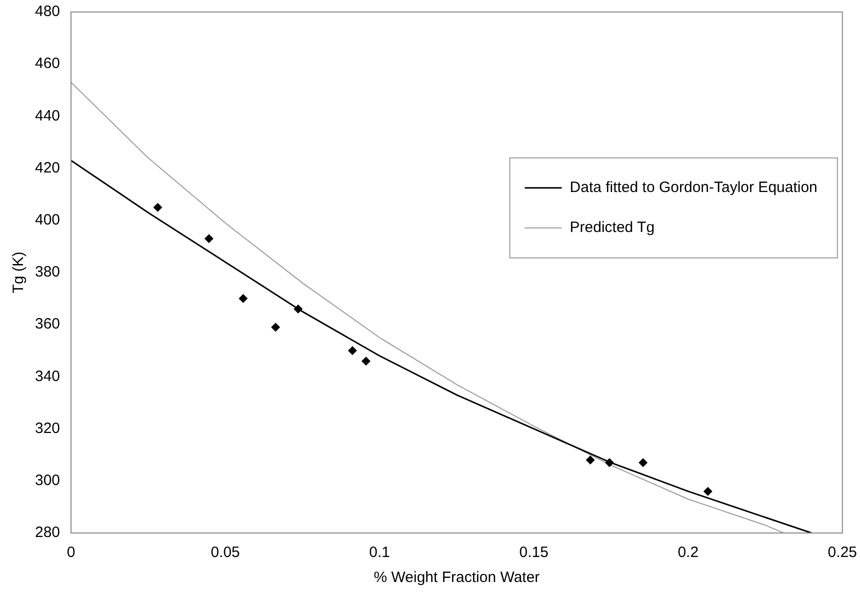 Image resolution: width=860 pixels, height=597 pixels. I want to click on y-tick-label: 420, so click(47, 167).